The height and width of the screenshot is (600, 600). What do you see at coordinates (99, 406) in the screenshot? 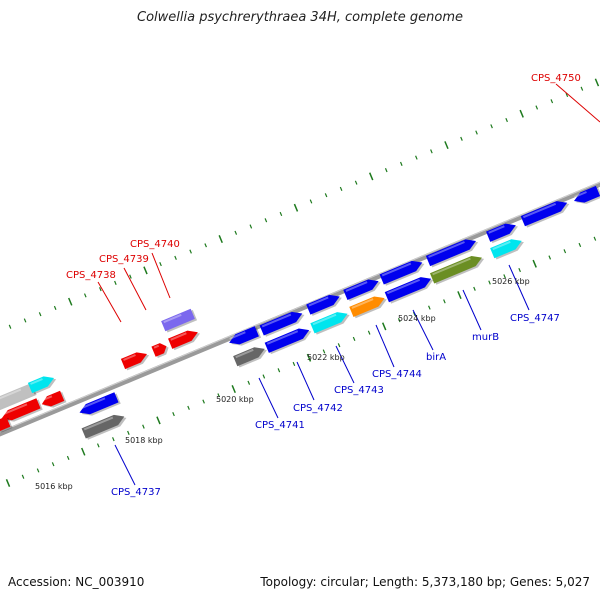
I see `gene-blue-cps4736` at bounding box center [99, 406].